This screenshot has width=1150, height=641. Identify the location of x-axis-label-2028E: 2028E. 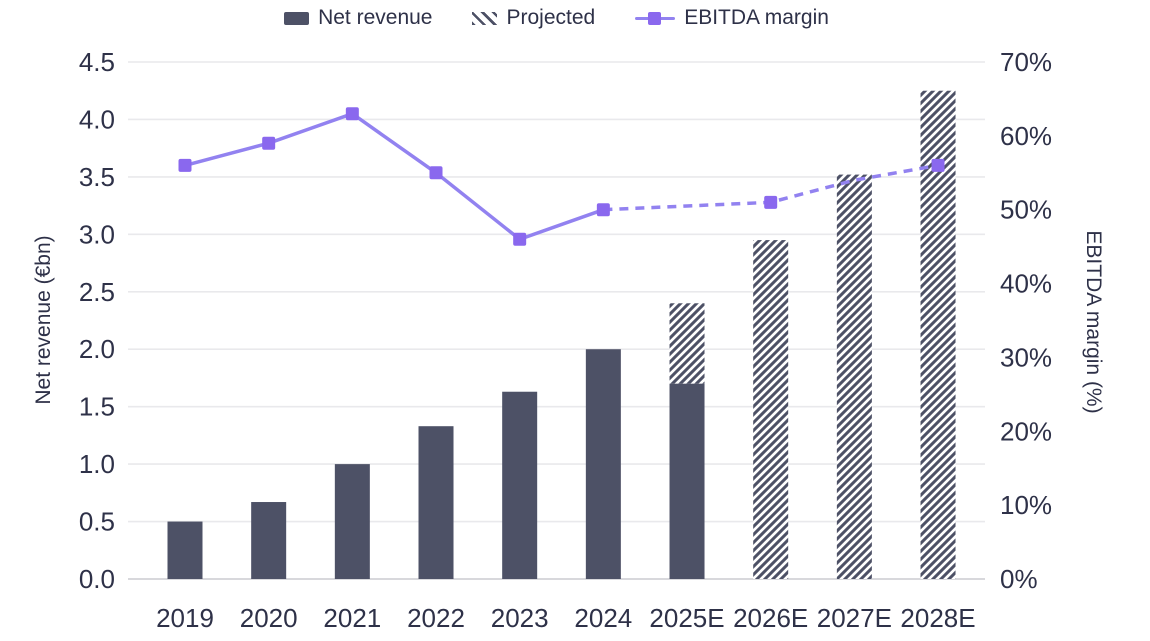
(937, 618).